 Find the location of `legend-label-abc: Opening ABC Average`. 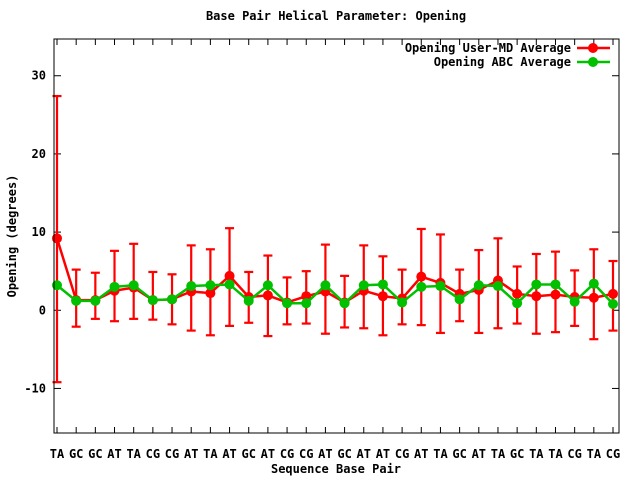

legend-label-abc: Opening ABC Average is located at coordinates (502, 62).